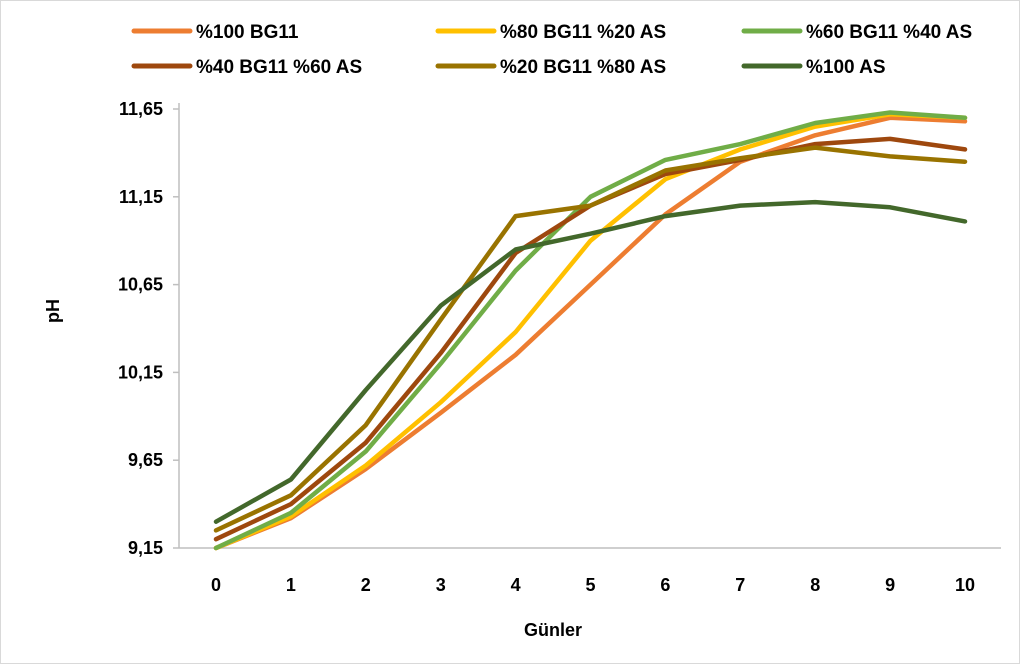 The width and height of the screenshot is (1020, 668). What do you see at coordinates (140, 372) in the screenshot?
I see `y-tick-label: 10,15` at bounding box center [140, 372].